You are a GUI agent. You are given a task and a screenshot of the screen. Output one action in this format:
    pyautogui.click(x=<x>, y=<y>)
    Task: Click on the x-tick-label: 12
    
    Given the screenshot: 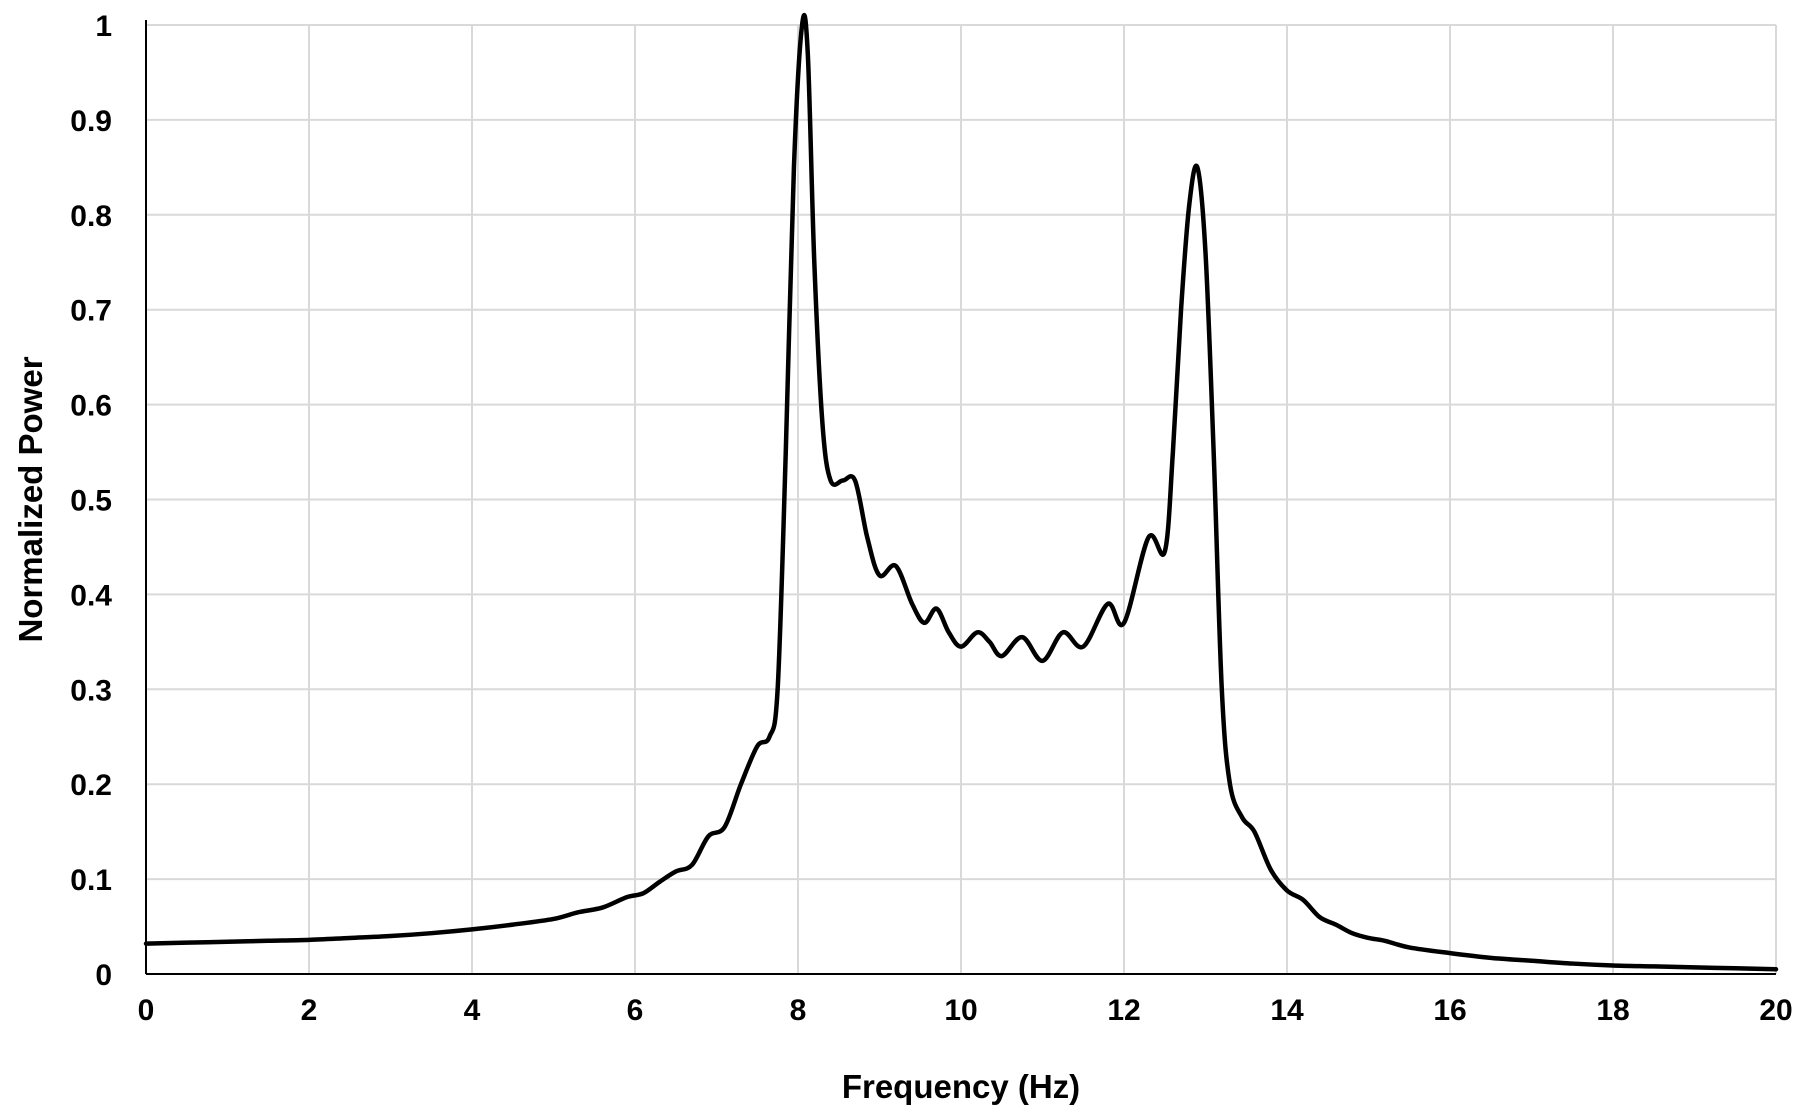 What is the action you would take?
    pyautogui.click(x=1123, y=1010)
    